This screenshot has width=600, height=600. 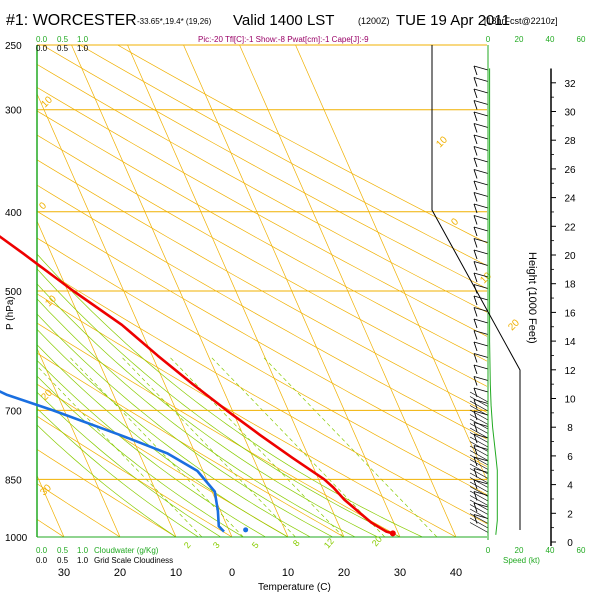 I want to click on surface-temperature-point, so click(x=392, y=533).